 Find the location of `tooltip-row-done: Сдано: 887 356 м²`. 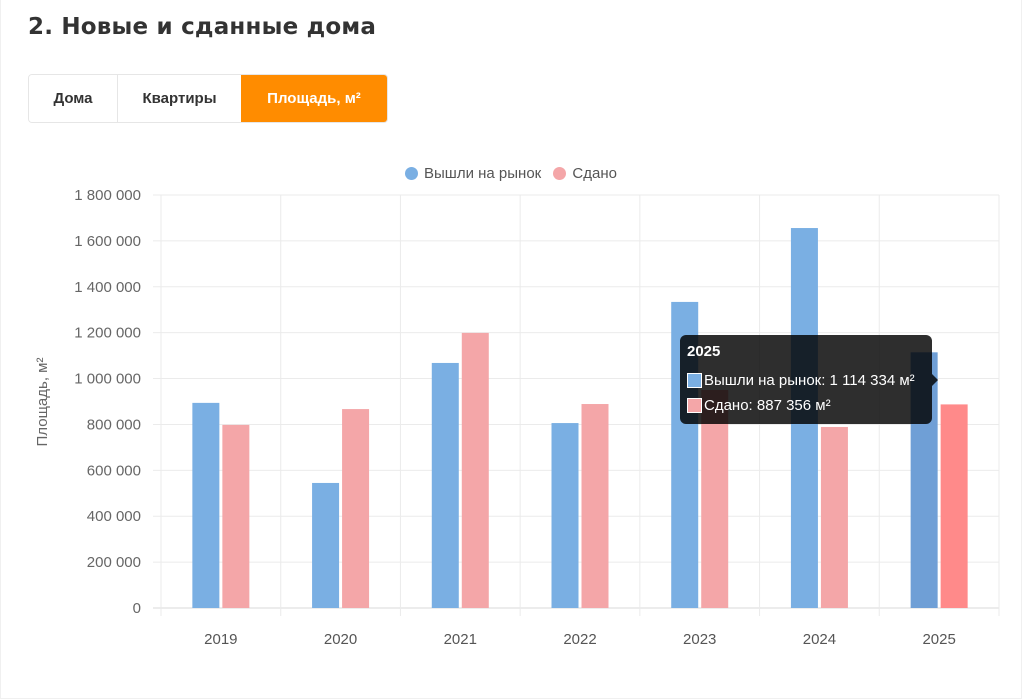

tooltip-row-done: Сдано: 887 356 м² is located at coordinates (806, 405).